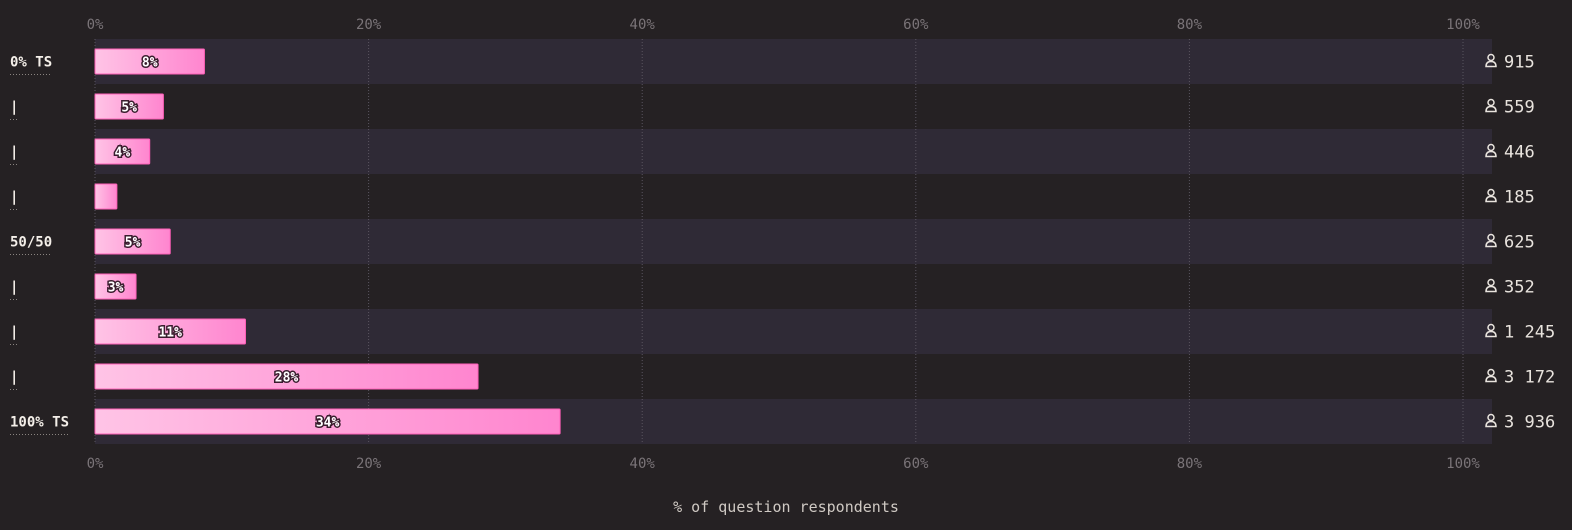 This screenshot has width=1572, height=530. Describe the element at coordinates (31, 243) in the screenshot. I see `category-label: 50/50` at that location.